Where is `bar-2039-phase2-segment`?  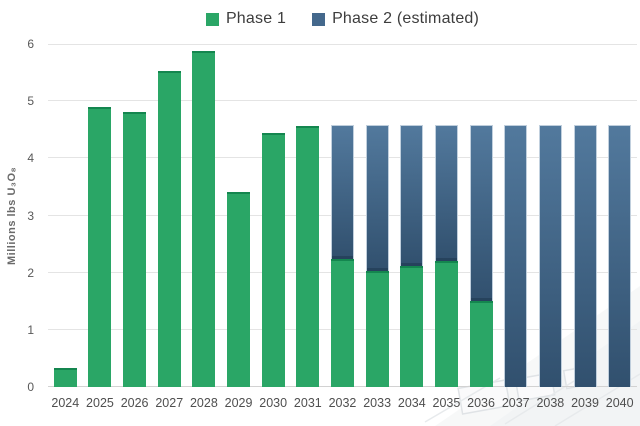
bar-2039-phase2-segment is located at coordinates (585, 256).